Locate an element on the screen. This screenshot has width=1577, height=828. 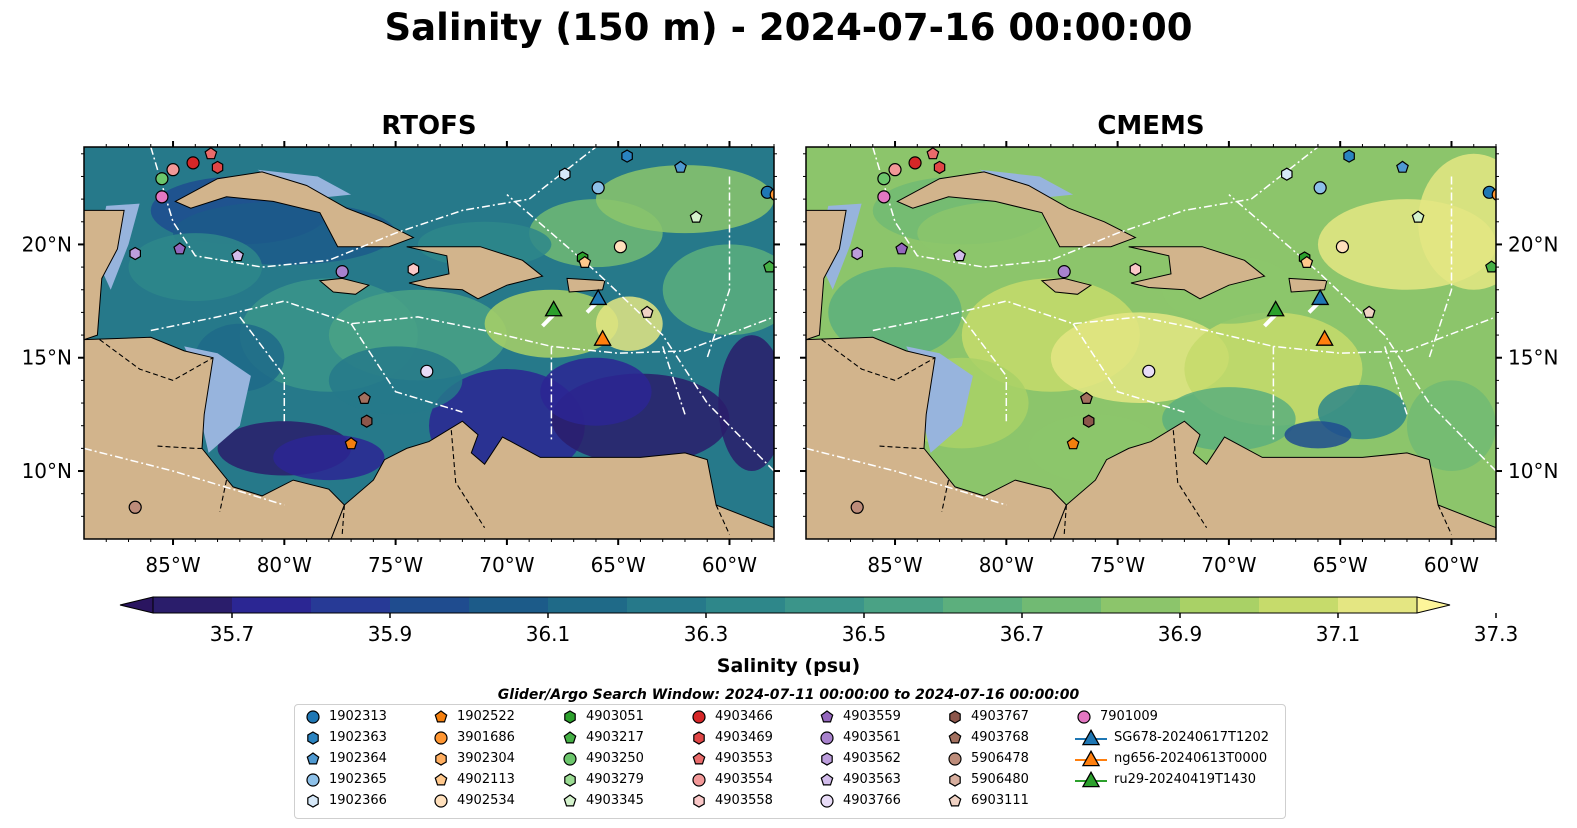
legend-item: 4903554 is located at coordinates (731, 780).